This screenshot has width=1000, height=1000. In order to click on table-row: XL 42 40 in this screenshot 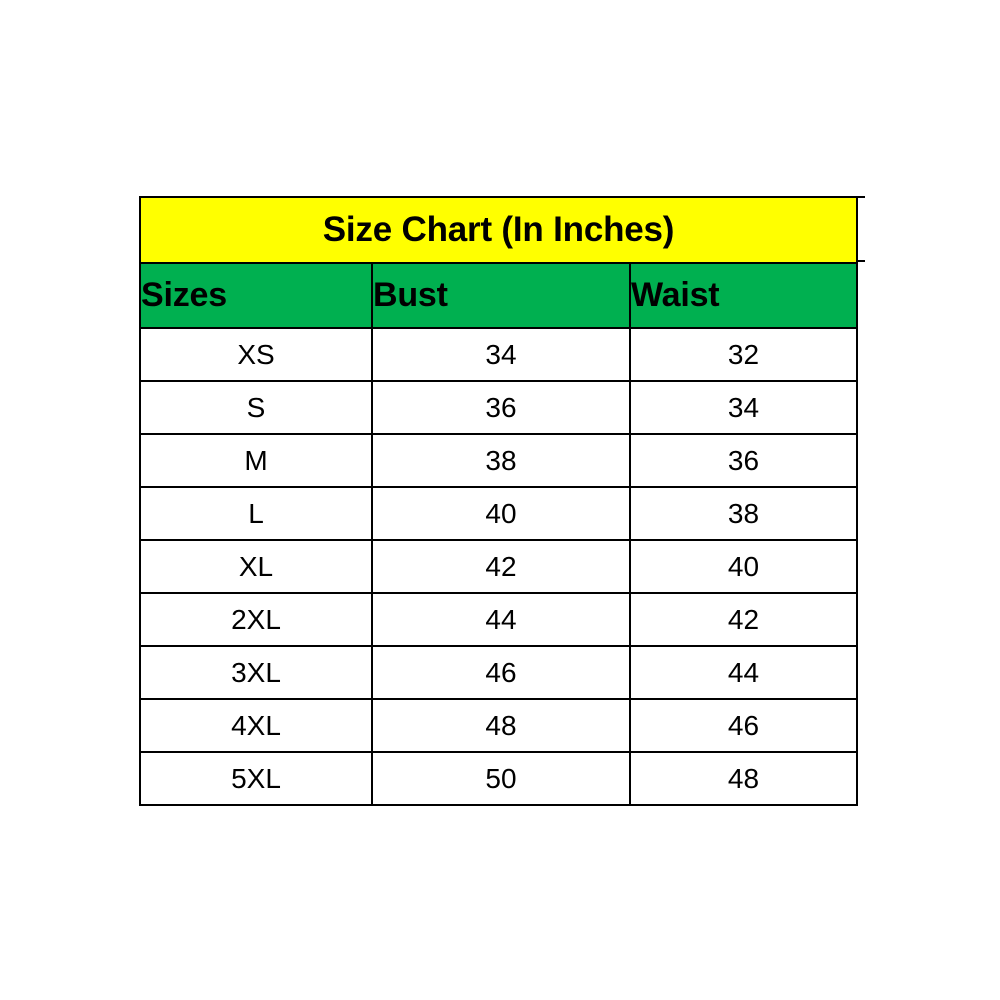, I will do `click(499, 566)`.